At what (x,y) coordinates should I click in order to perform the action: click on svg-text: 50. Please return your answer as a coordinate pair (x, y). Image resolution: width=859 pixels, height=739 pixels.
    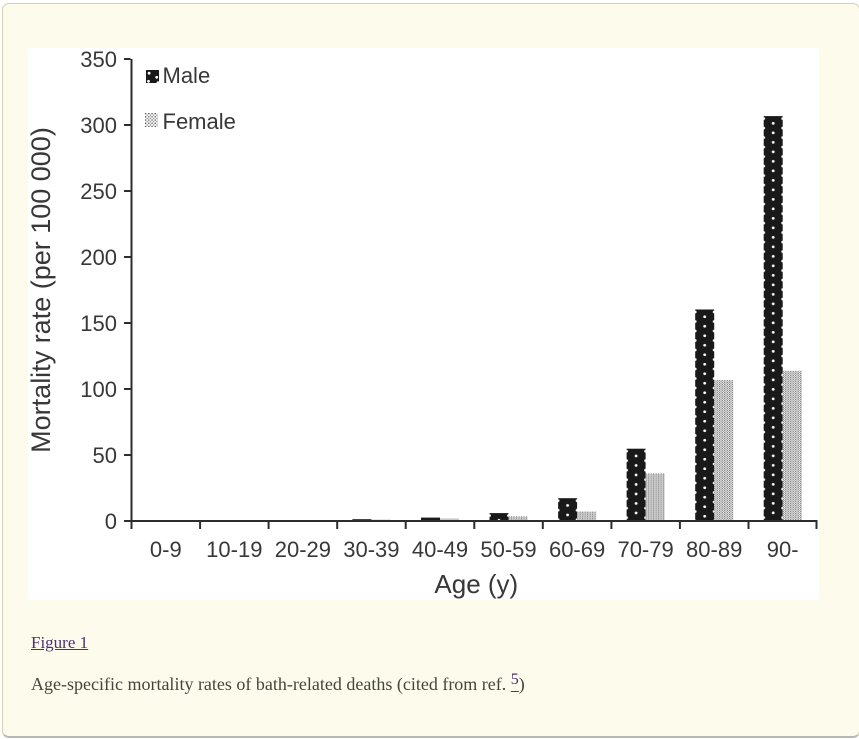
    Looking at the image, I should click on (105, 455).